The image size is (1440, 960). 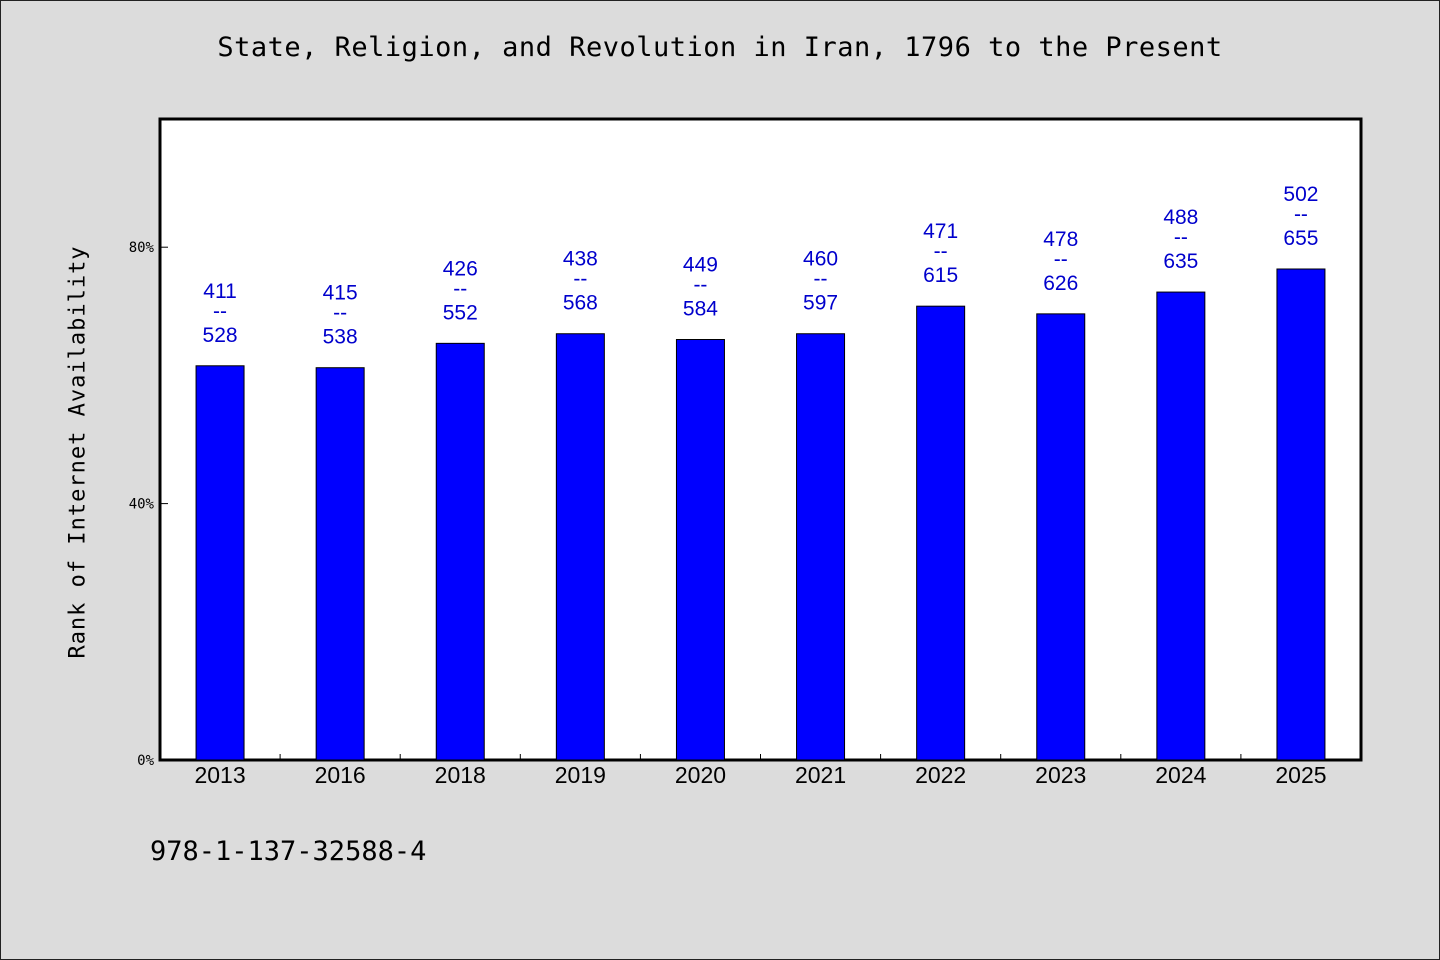 What do you see at coordinates (700, 550) in the screenshot?
I see `bar-2020` at bounding box center [700, 550].